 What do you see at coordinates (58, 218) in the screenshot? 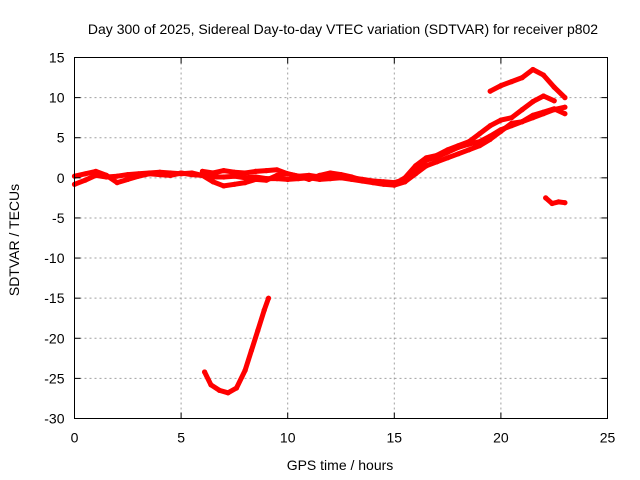
I see `y-tick-label: -5` at bounding box center [58, 218].